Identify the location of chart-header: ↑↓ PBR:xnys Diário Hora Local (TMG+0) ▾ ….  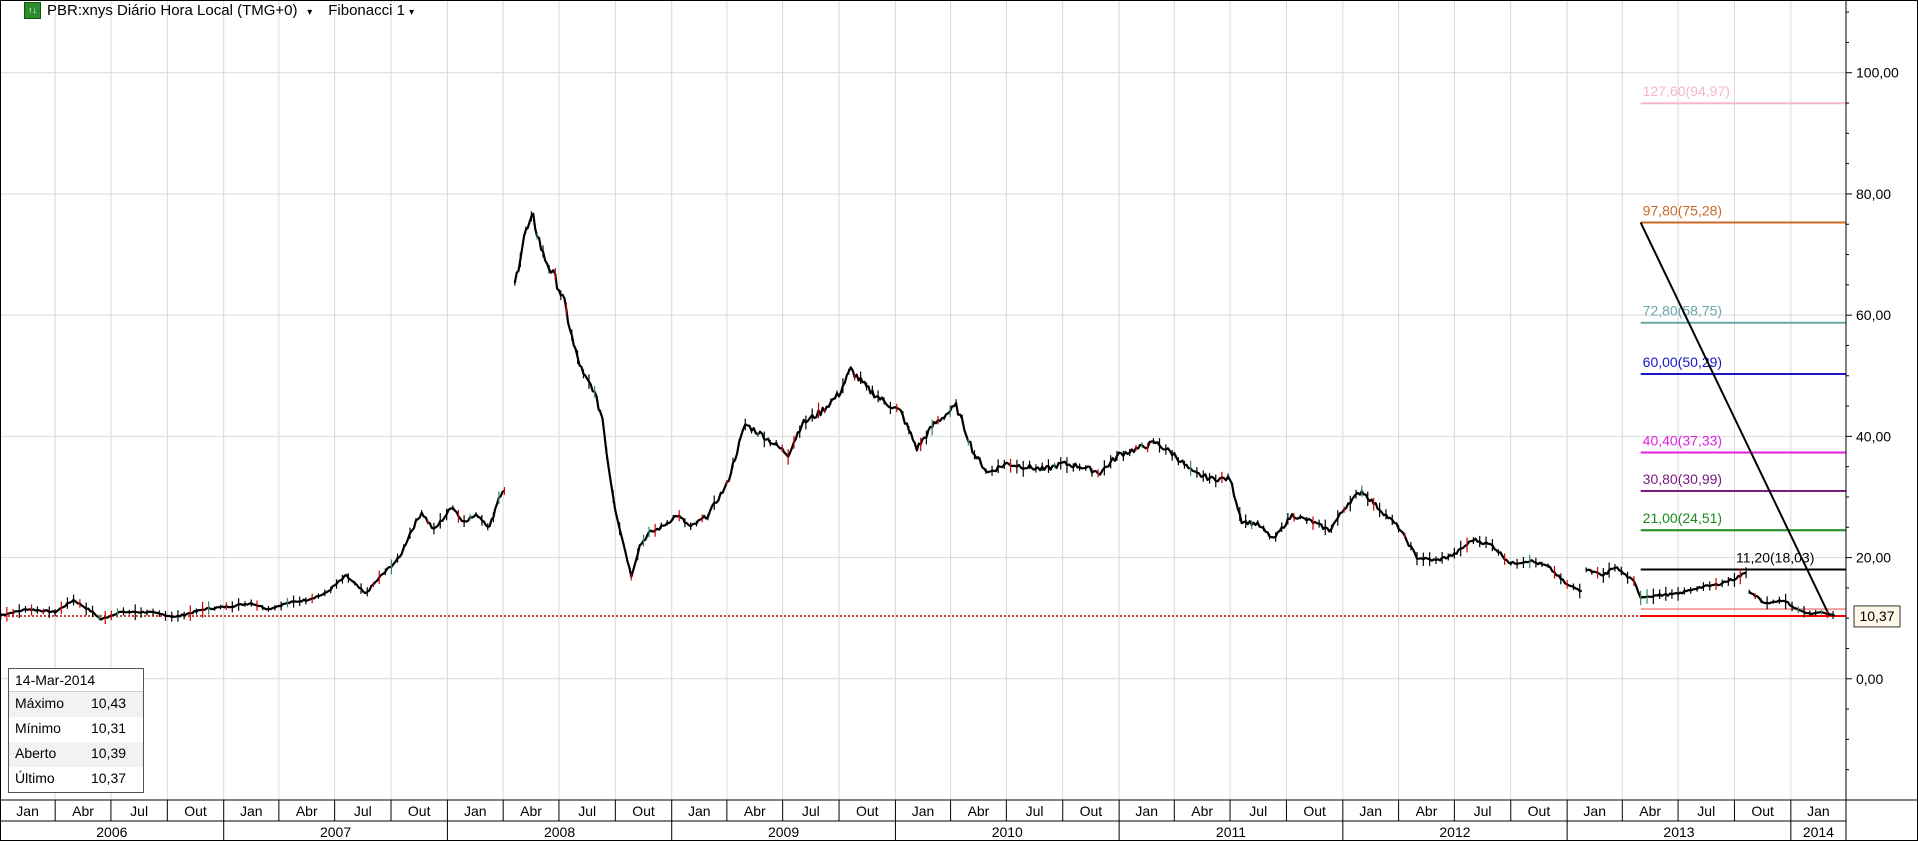
(219, 10).